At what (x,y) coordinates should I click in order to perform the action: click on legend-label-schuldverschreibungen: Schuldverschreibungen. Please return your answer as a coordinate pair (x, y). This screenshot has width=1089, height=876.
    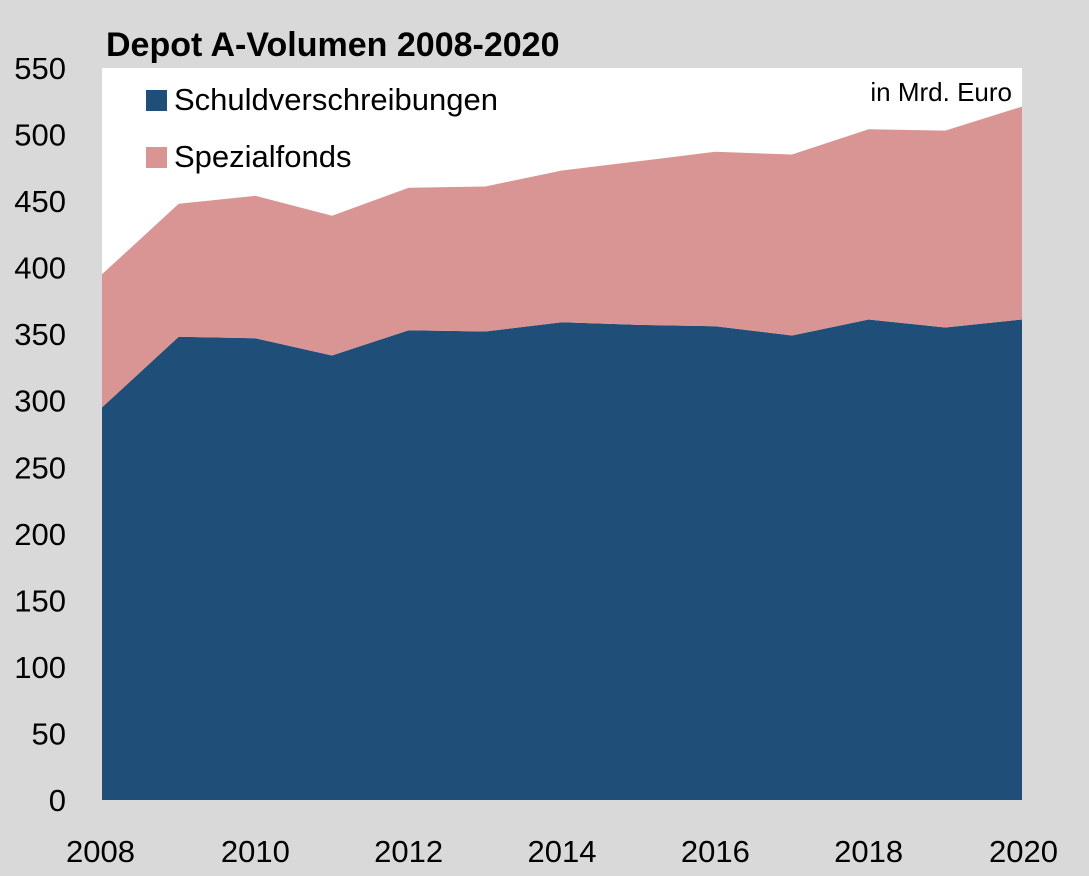
    Looking at the image, I should click on (336, 99).